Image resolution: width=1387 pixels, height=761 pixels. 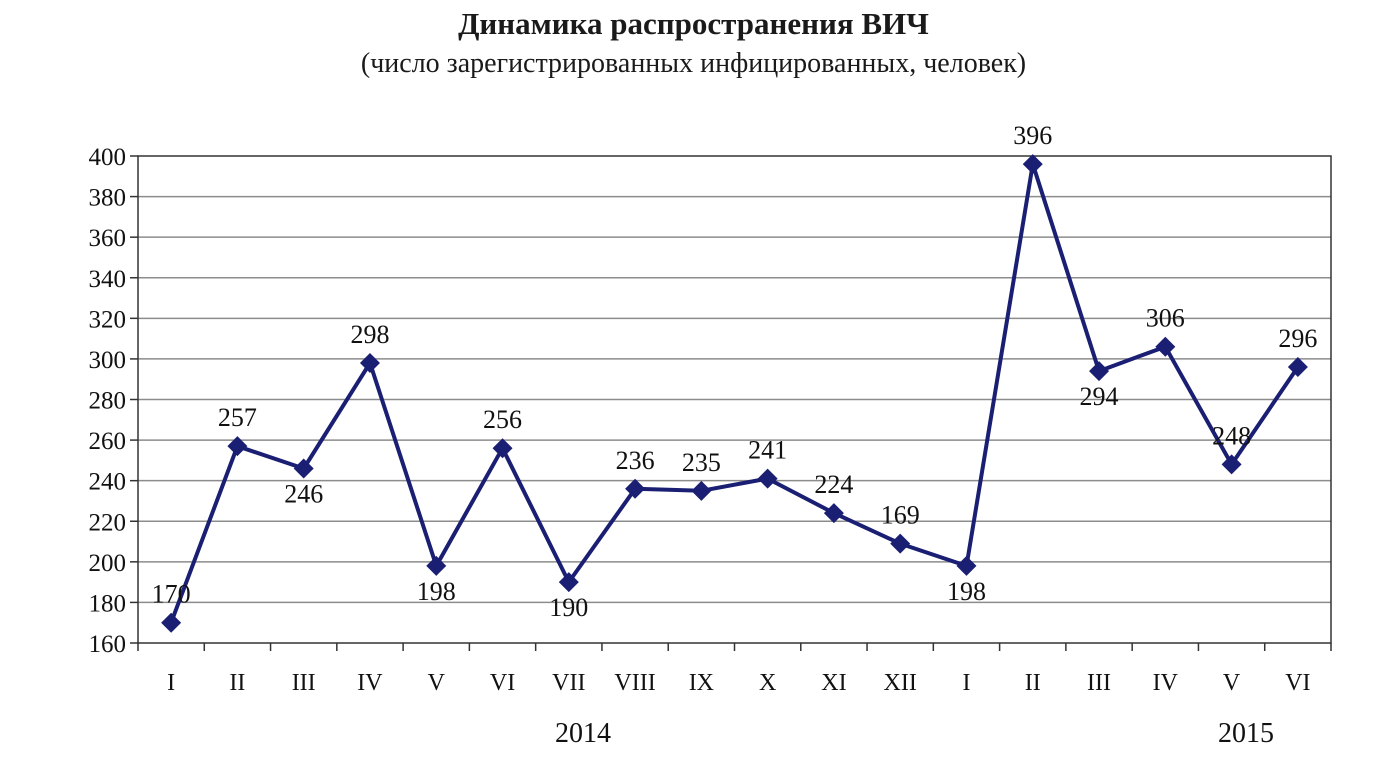 I want to click on year-label: 2014, so click(x=583, y=733).